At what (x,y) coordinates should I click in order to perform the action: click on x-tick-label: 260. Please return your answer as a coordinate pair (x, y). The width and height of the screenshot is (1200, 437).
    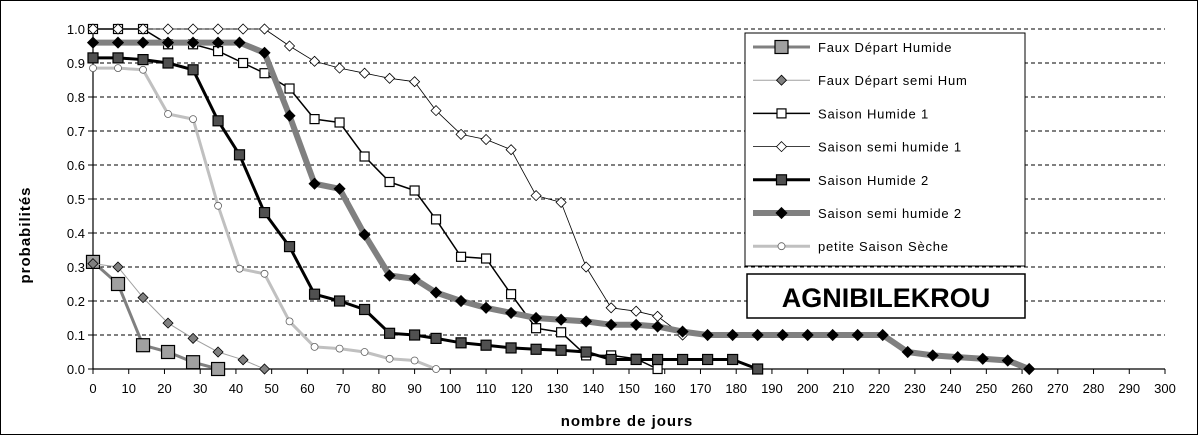
    Looking at the image, I should click on (1022, 388).